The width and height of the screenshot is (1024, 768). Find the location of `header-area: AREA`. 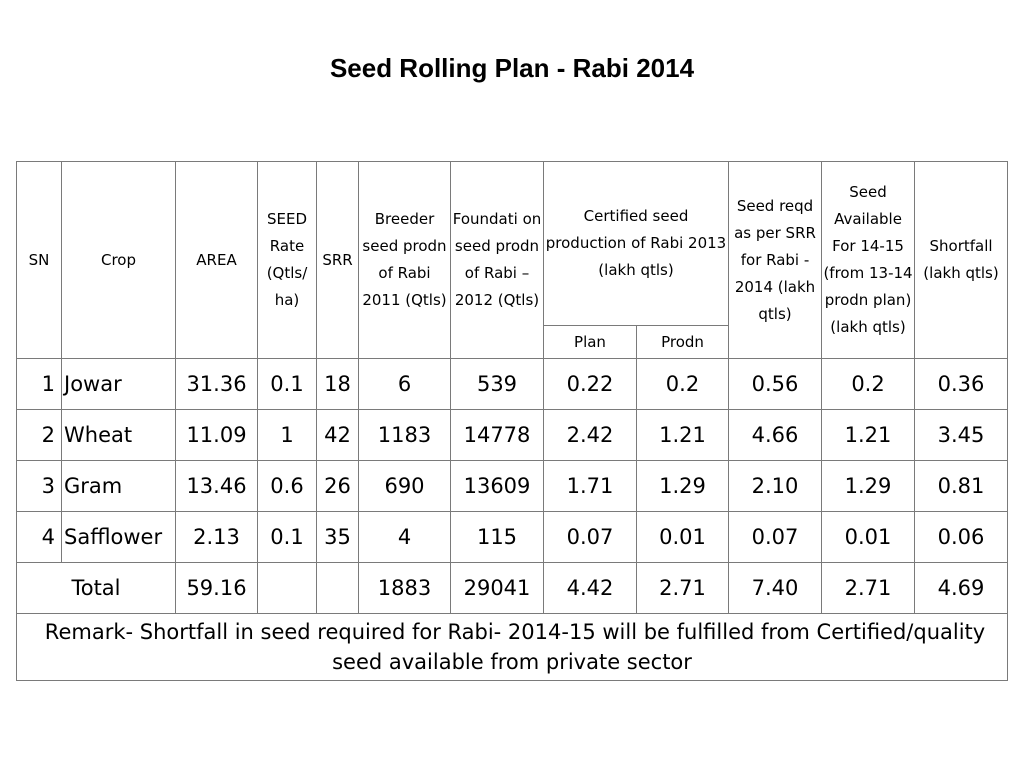

header-area: AREA is located at coordinates (216, 260).